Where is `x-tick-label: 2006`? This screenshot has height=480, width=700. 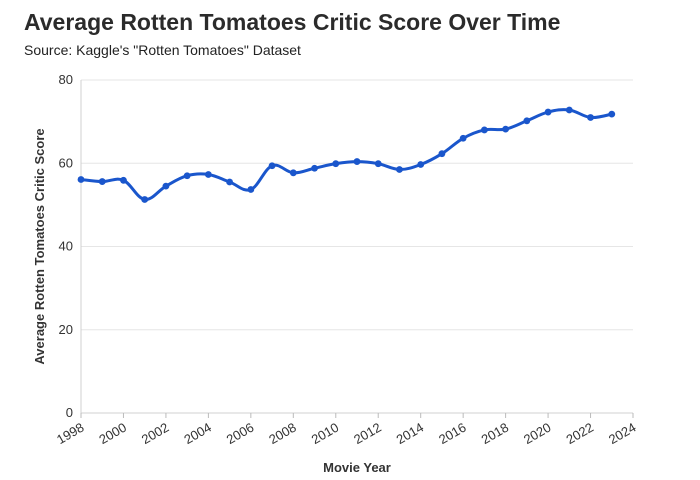 x-tick-label: 2006 is located at coordinates (240, 433).